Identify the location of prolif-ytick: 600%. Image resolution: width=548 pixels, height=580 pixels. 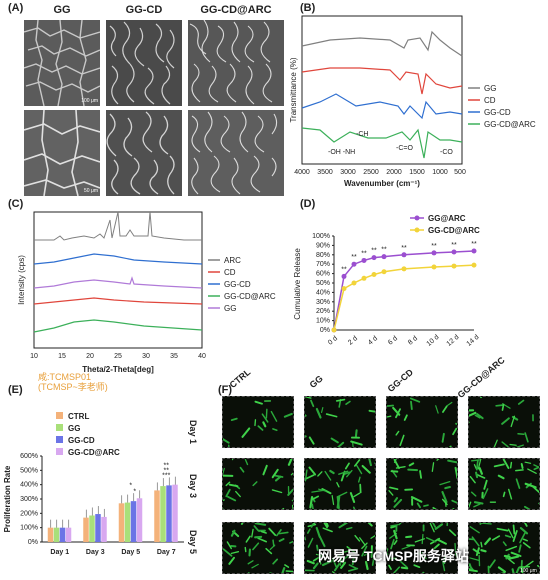
(29, 456).